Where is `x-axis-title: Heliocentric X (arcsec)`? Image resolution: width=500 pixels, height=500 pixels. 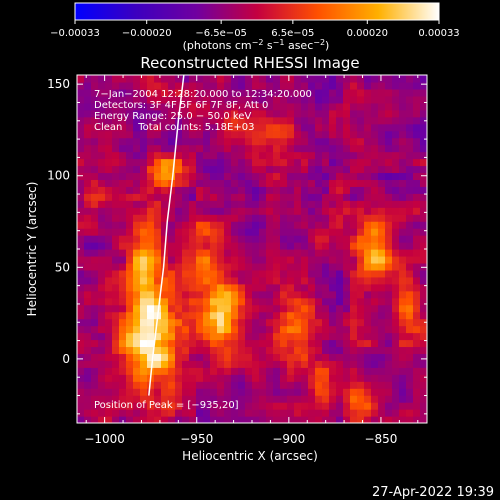 x-axis-title: Heliocentric X (arcsec) is located at coordinates (250, 456).